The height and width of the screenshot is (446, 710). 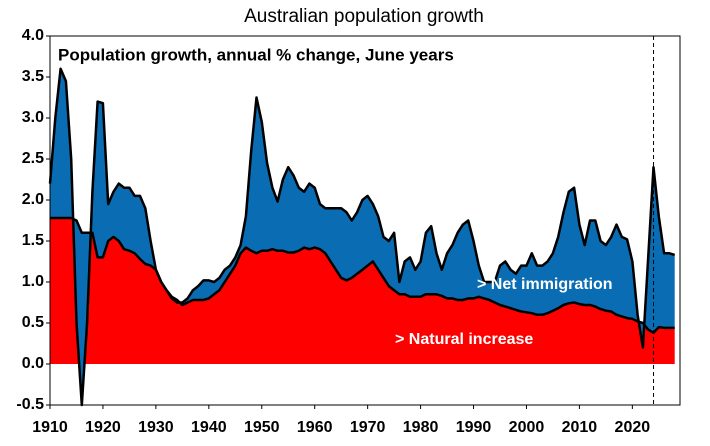 I want to click on x-tick-label: 2000, so click(x=527, y=427).